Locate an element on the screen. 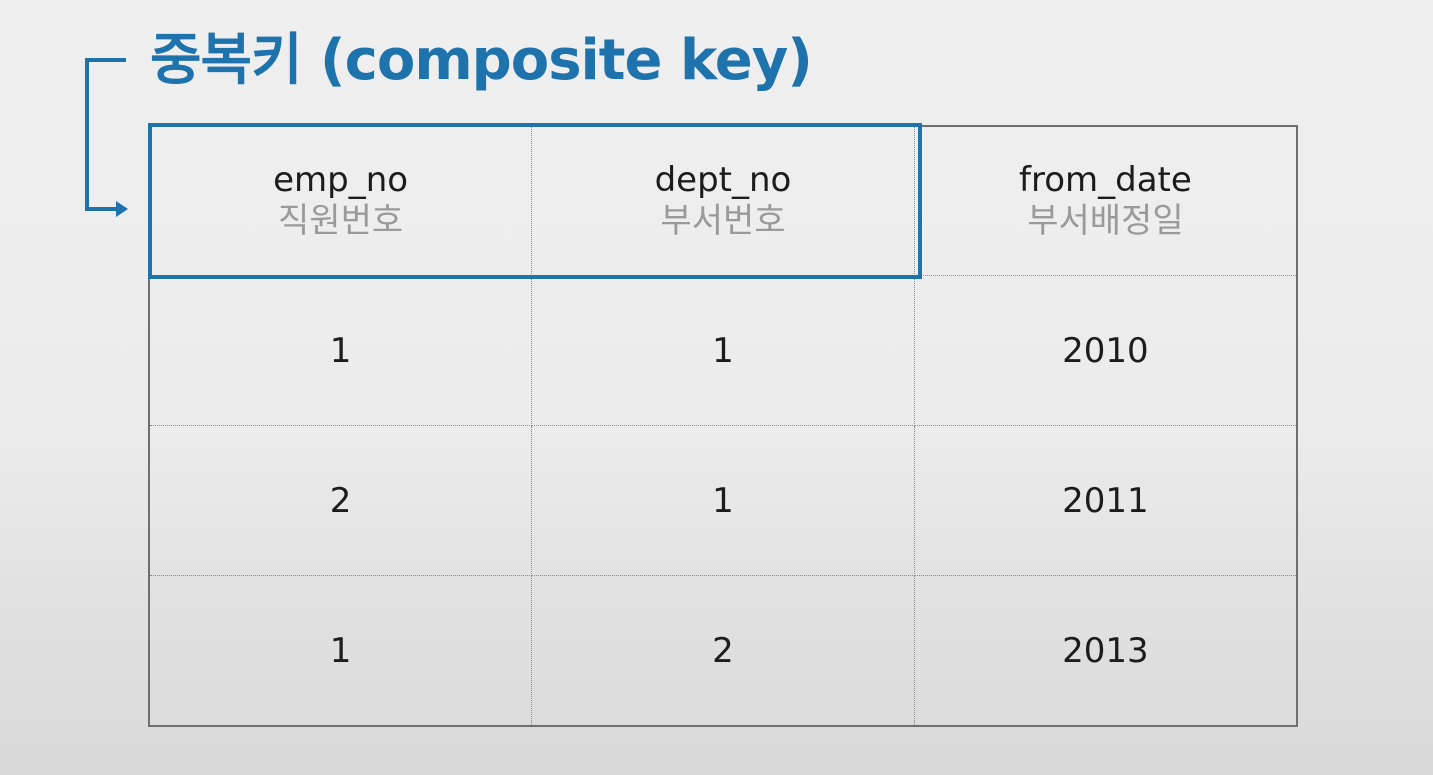 This screenshot has height=775, width=1433. column-name: from_date is located at coordinates (1105, 180).